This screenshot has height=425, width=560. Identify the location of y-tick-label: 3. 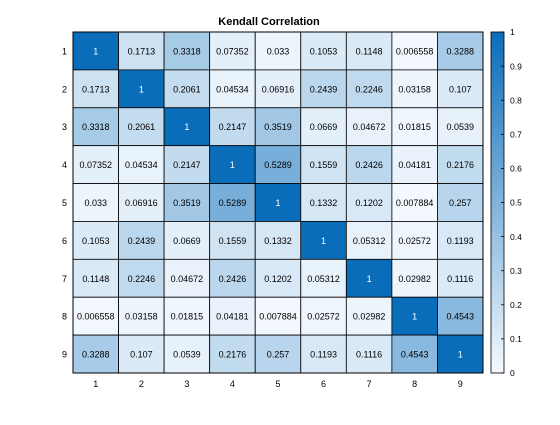
(64, 127).